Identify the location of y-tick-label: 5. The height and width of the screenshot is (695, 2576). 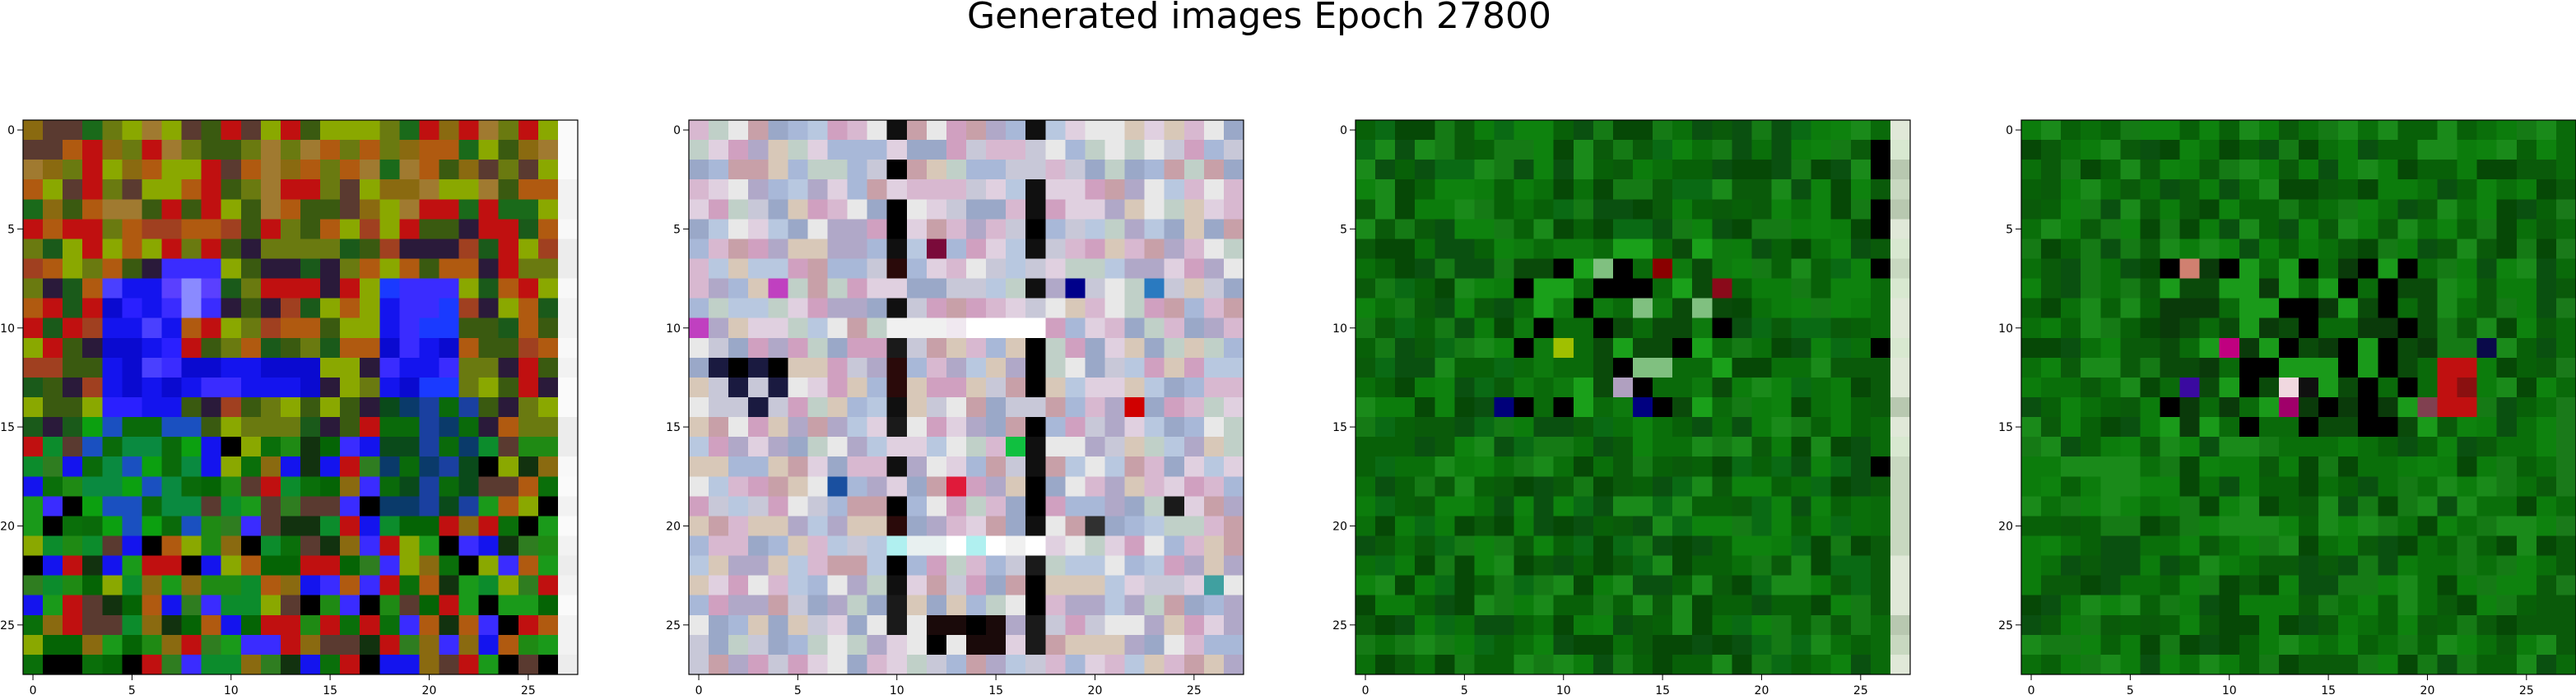
(1343, 229).